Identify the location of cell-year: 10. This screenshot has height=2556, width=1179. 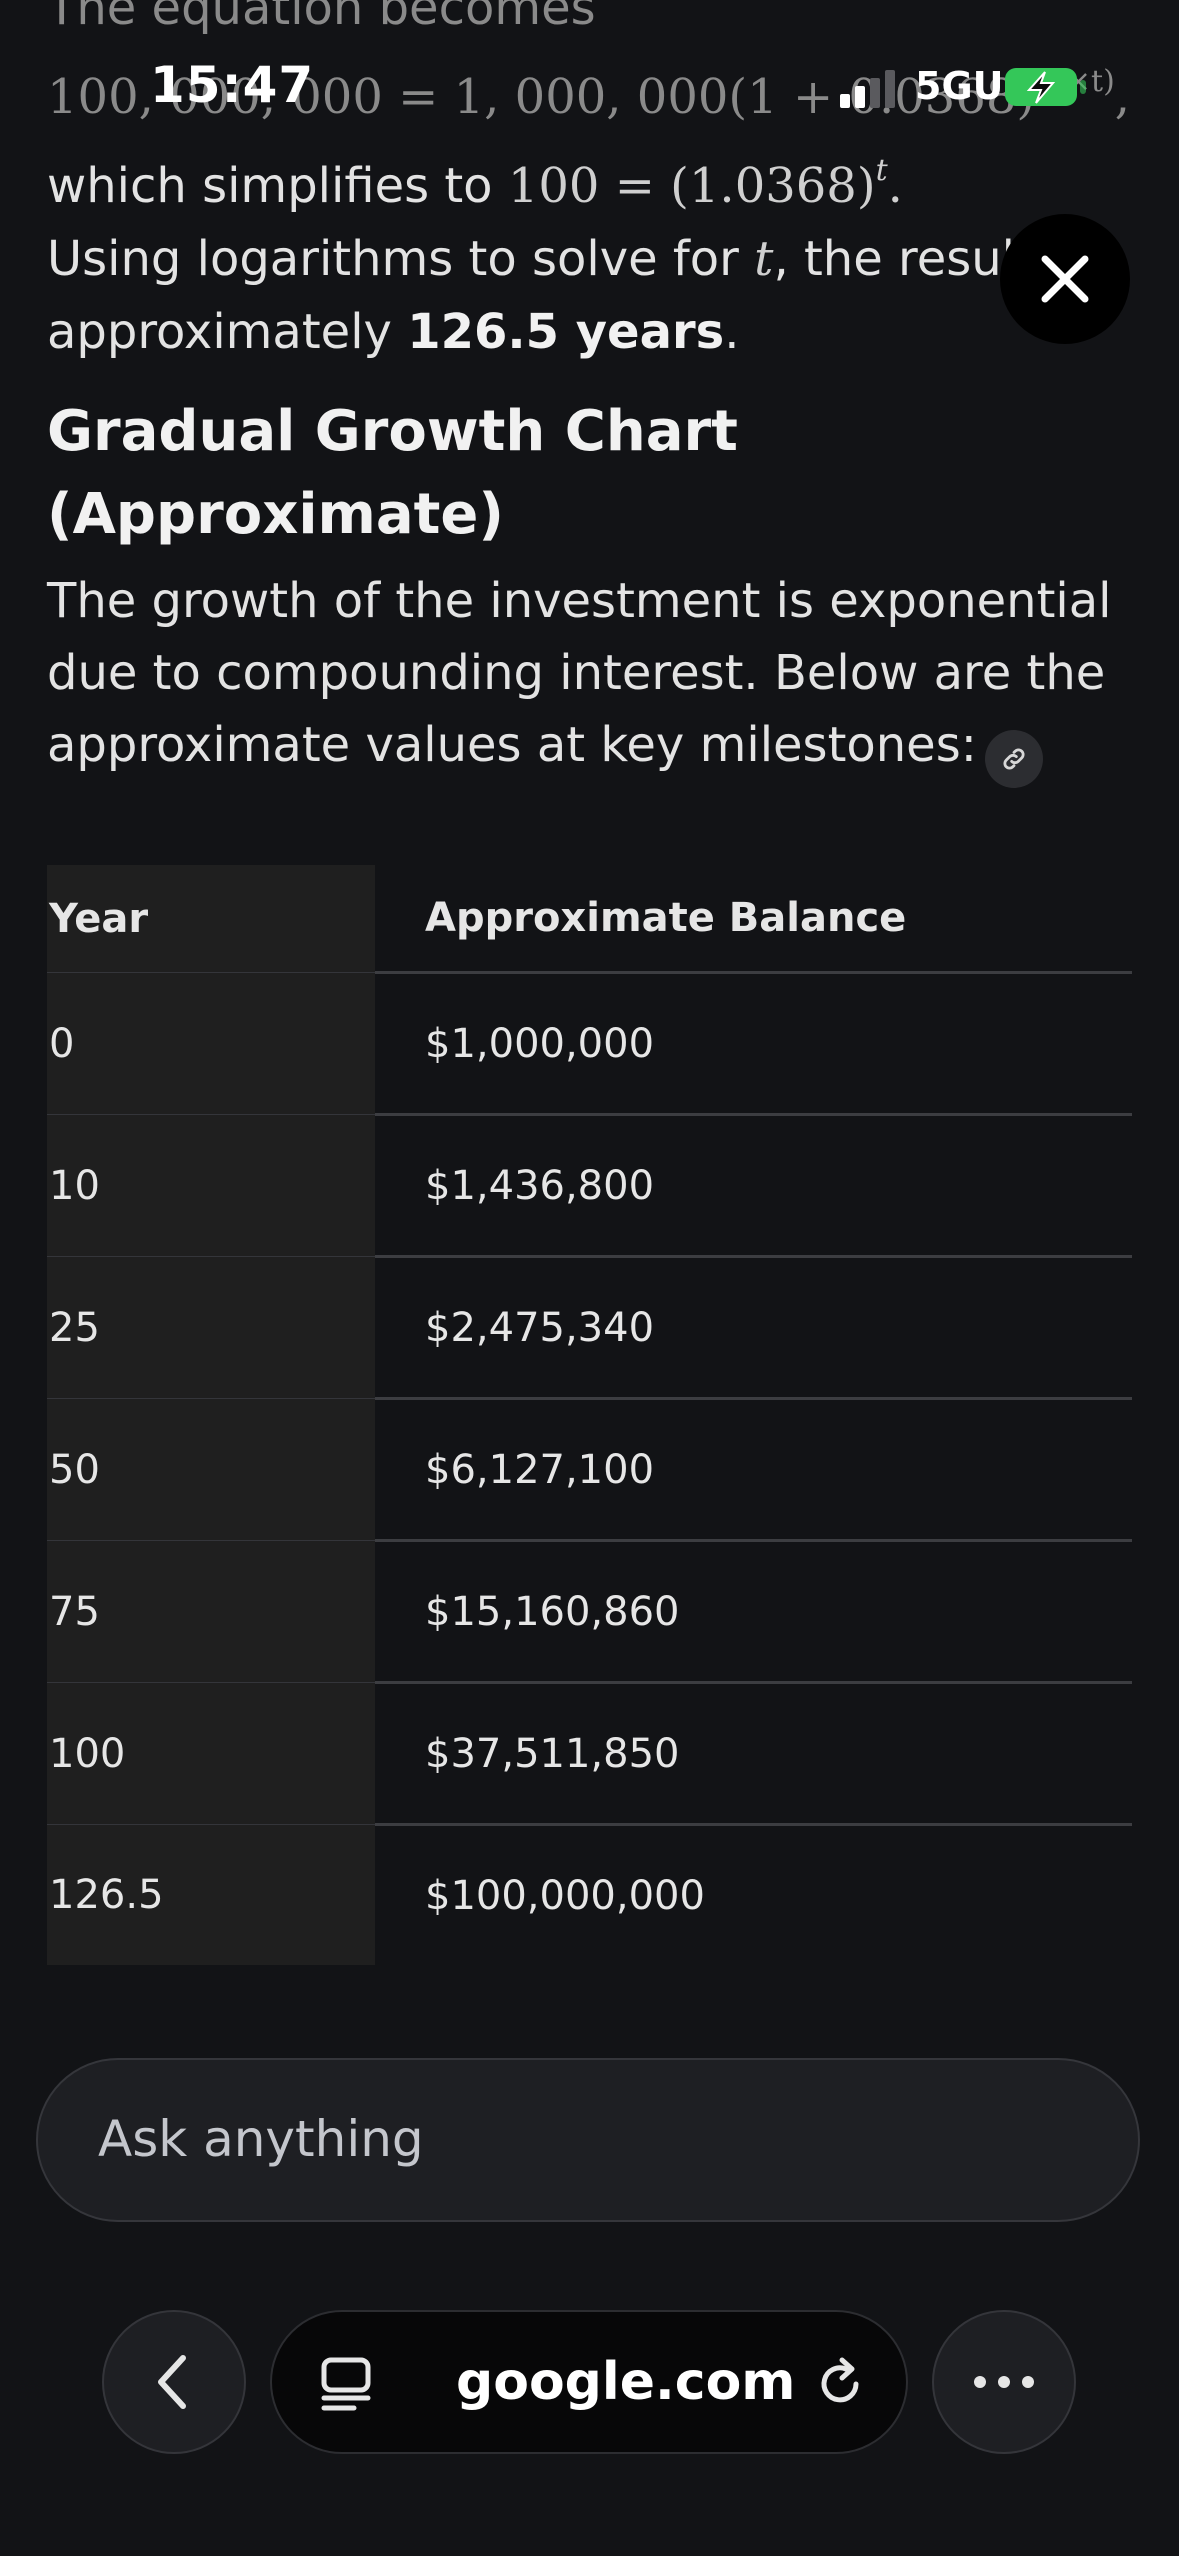
(211, 1185).